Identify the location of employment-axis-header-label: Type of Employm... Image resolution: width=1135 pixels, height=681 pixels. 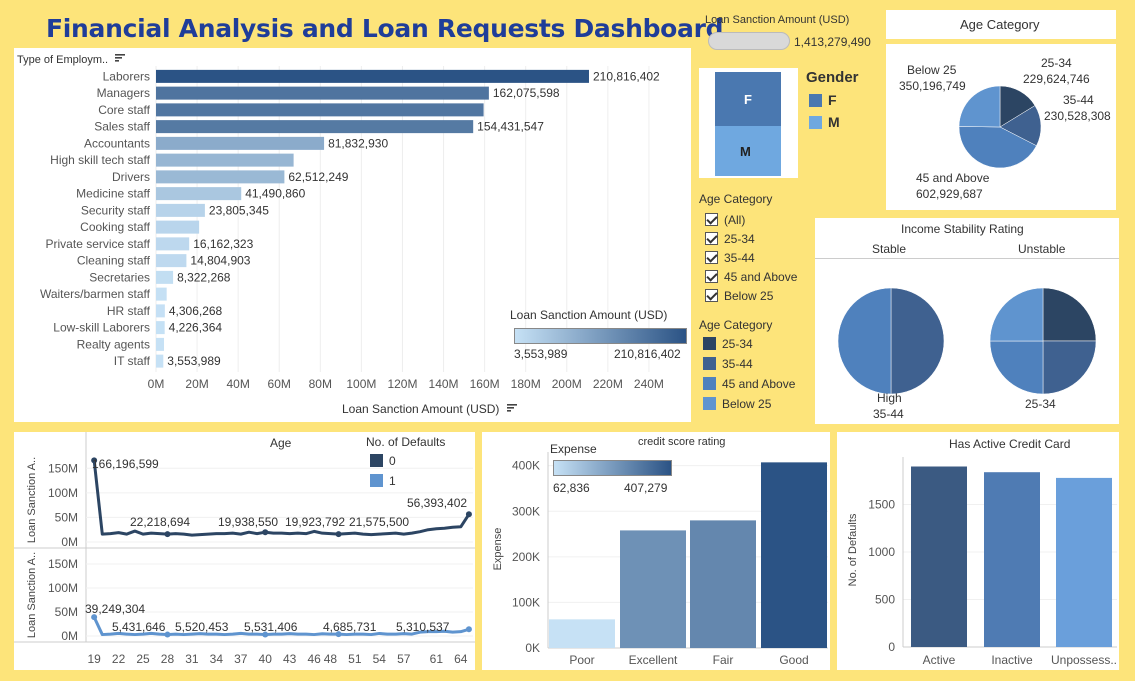
(63, 60).